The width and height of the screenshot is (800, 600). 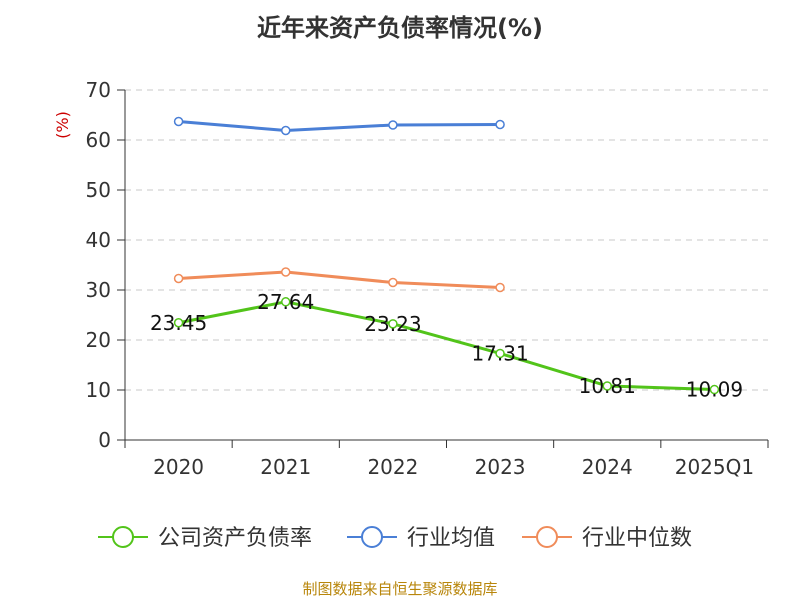 I want to click on y-tick-label: 60, so click(x=98, y=140).